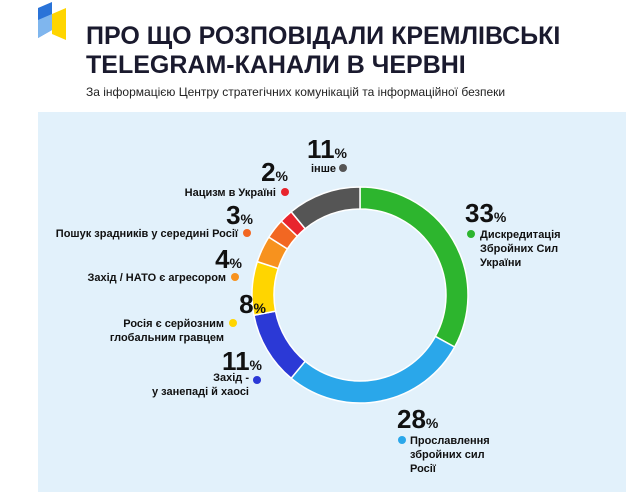 The image size is (640, 498). What do you see at coordinates (276, 65) in the screenshot?
I see `title-line: TELEGRAM-КАНАЛИ В ЧЕРВНІ` at bounding box center [276, 65].